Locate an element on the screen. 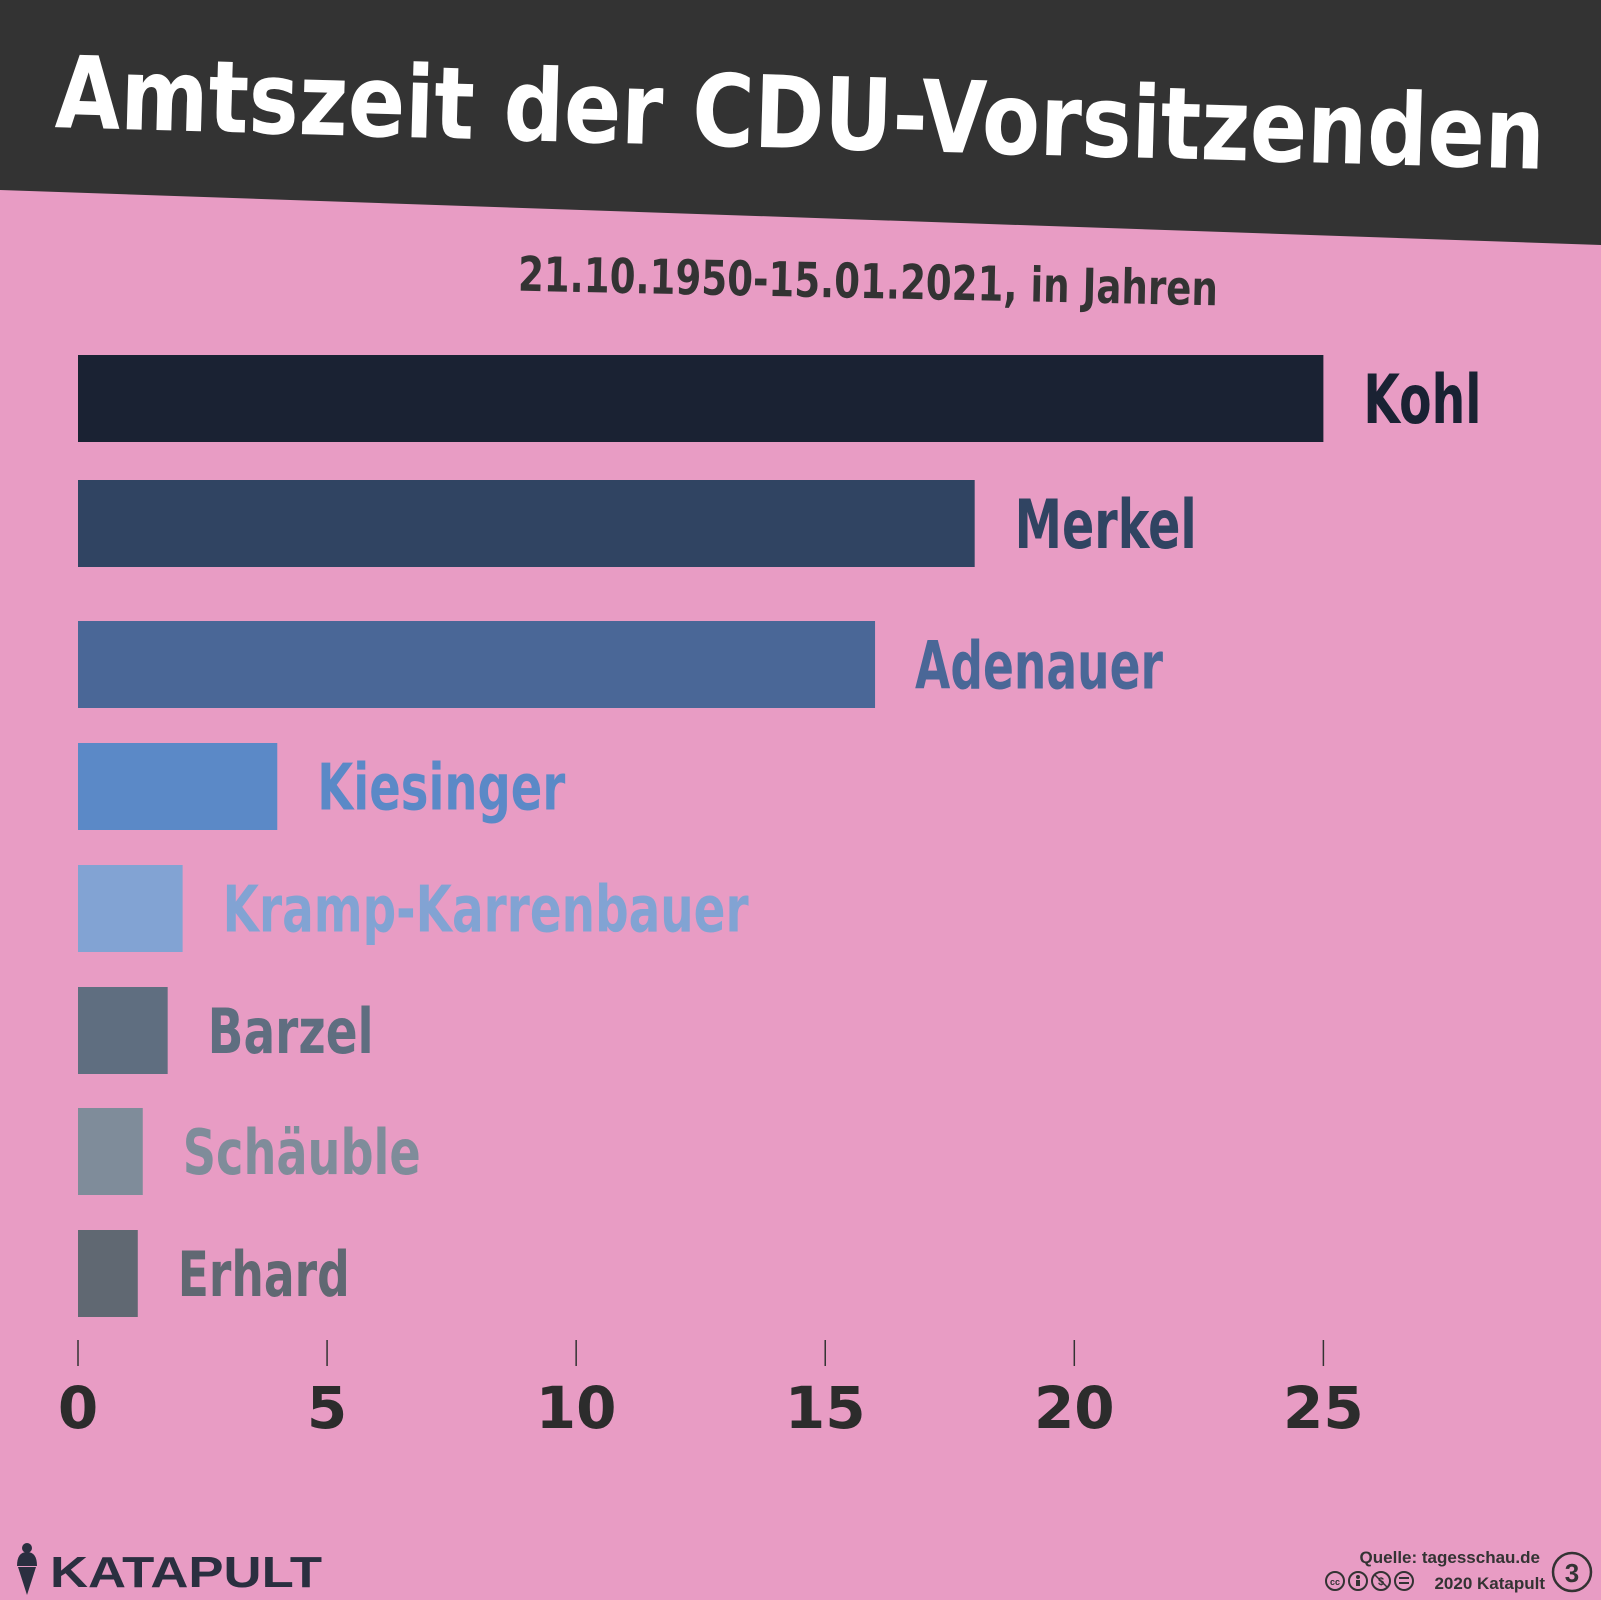 This screenshot has width=1601, height=1600. bar-adenauer is located at coordinates (477, 664).